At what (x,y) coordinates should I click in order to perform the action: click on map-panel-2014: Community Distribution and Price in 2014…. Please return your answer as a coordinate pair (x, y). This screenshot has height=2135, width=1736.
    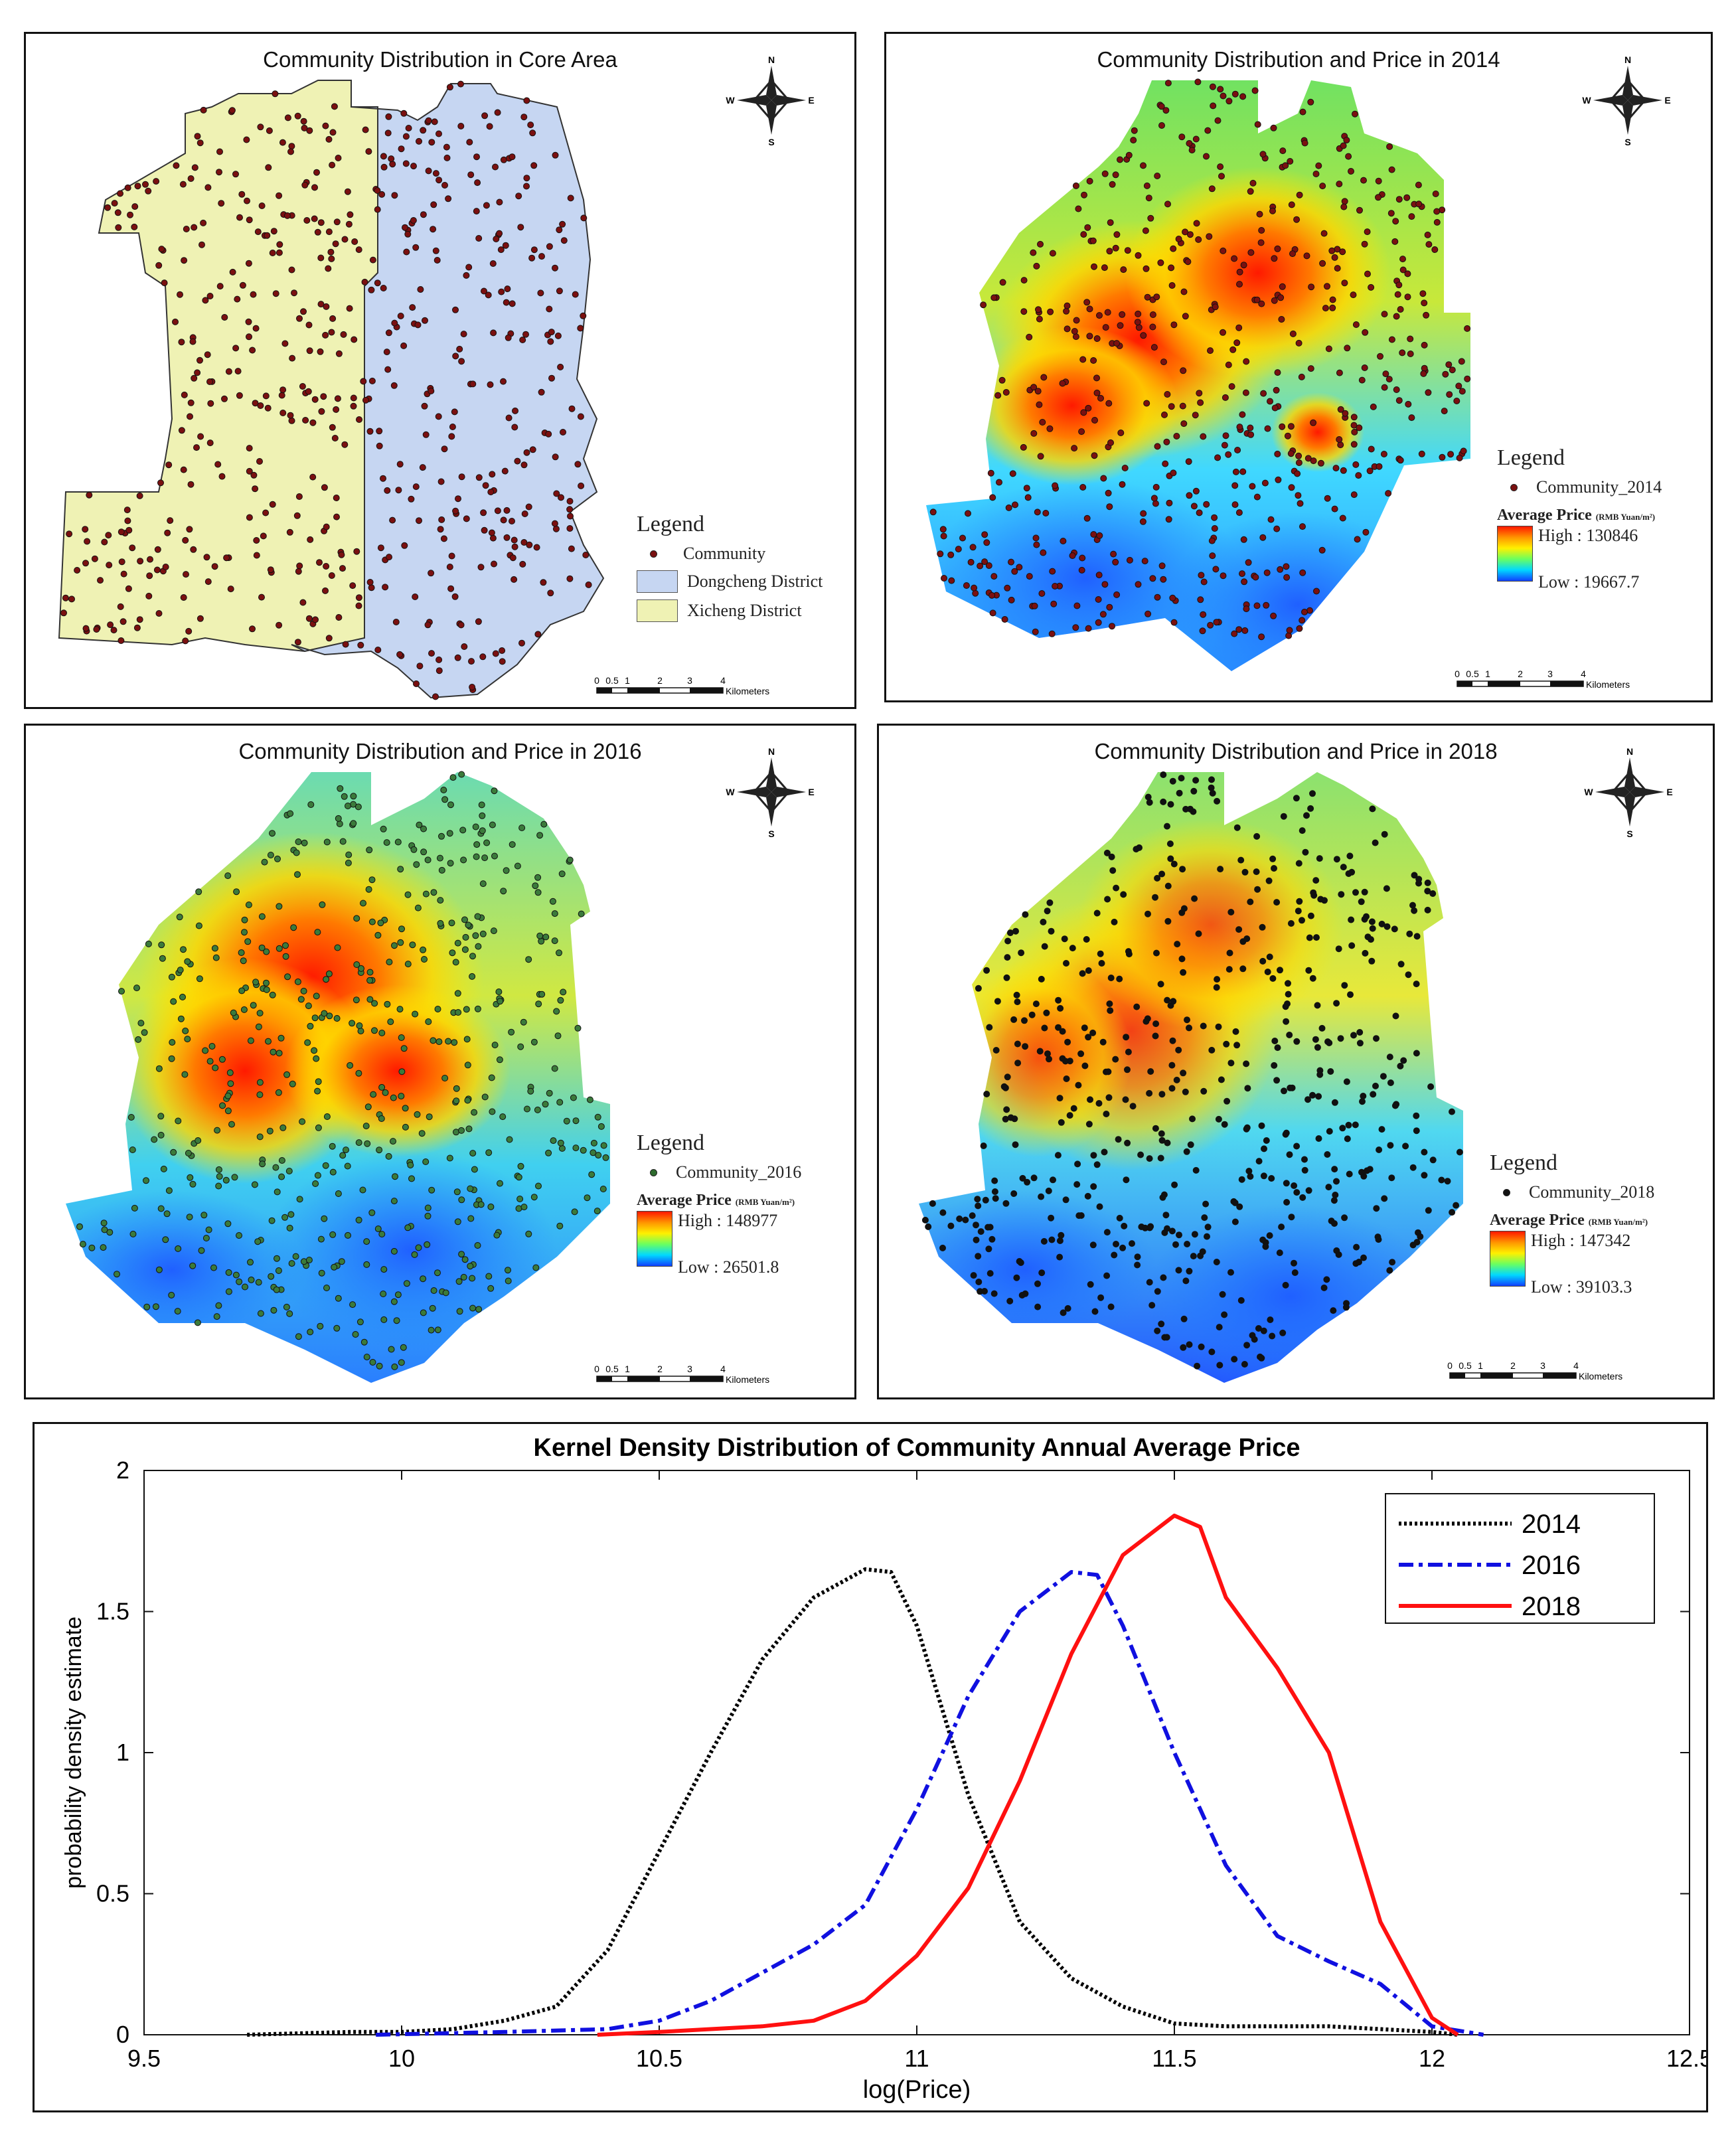
    Looking at the image, I should click on (1298, 367).